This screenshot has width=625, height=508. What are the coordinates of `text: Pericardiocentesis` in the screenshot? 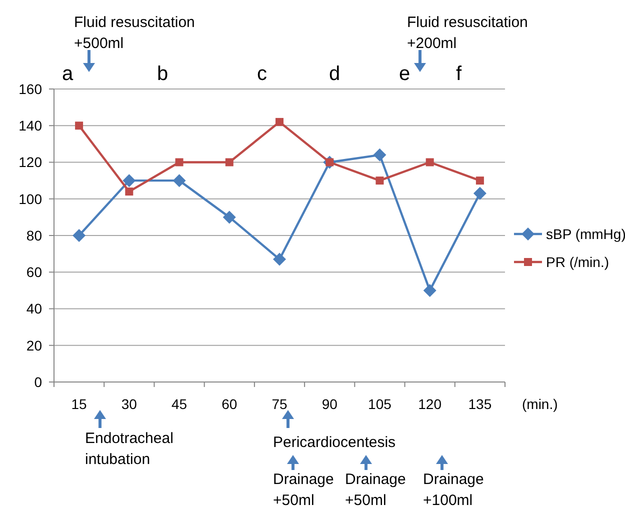 It's located at (334, 442).